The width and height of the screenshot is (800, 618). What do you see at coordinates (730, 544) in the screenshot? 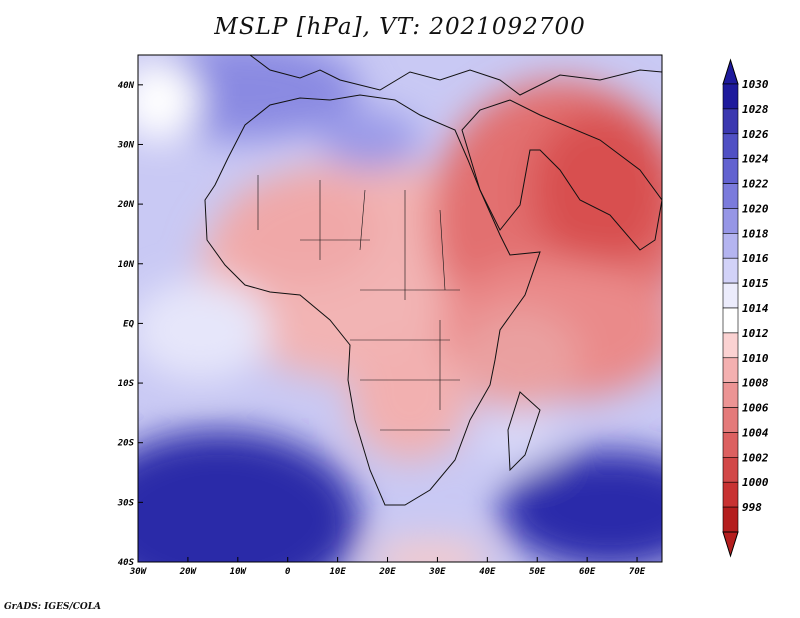
I see `colorbar-min-arrow` at bounding box center [730, 544].